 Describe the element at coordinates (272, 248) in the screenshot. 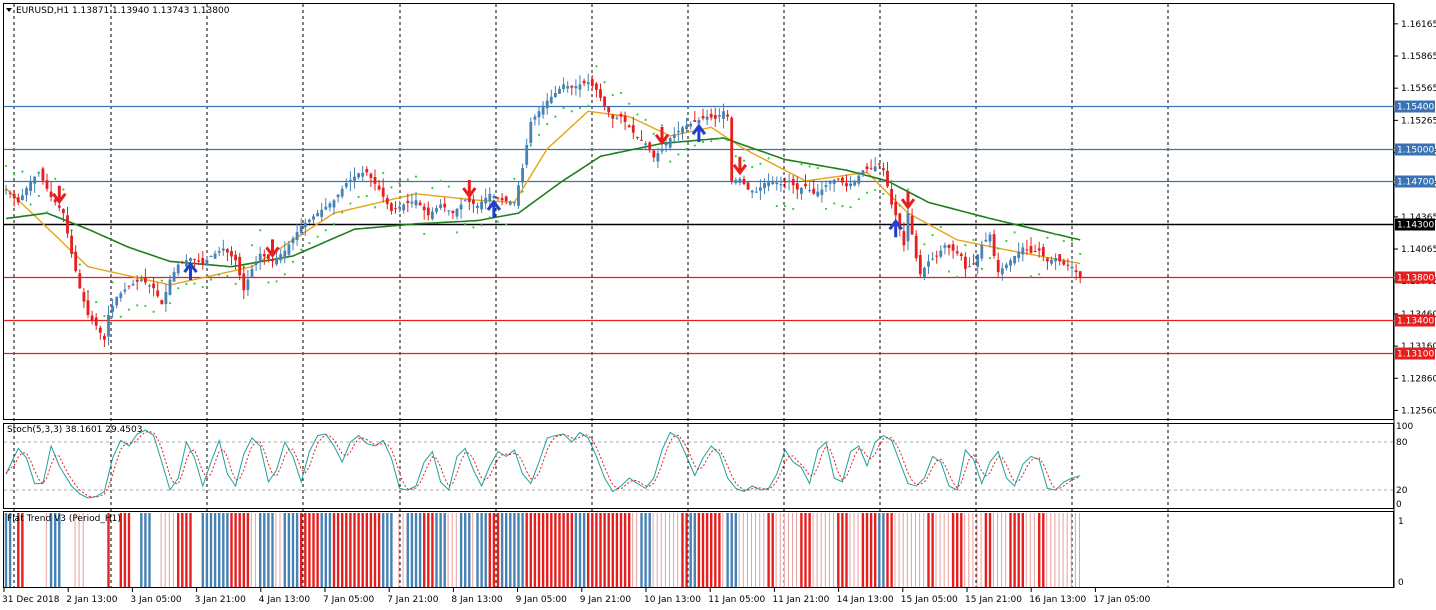

I see `sell-arrow` at that location.